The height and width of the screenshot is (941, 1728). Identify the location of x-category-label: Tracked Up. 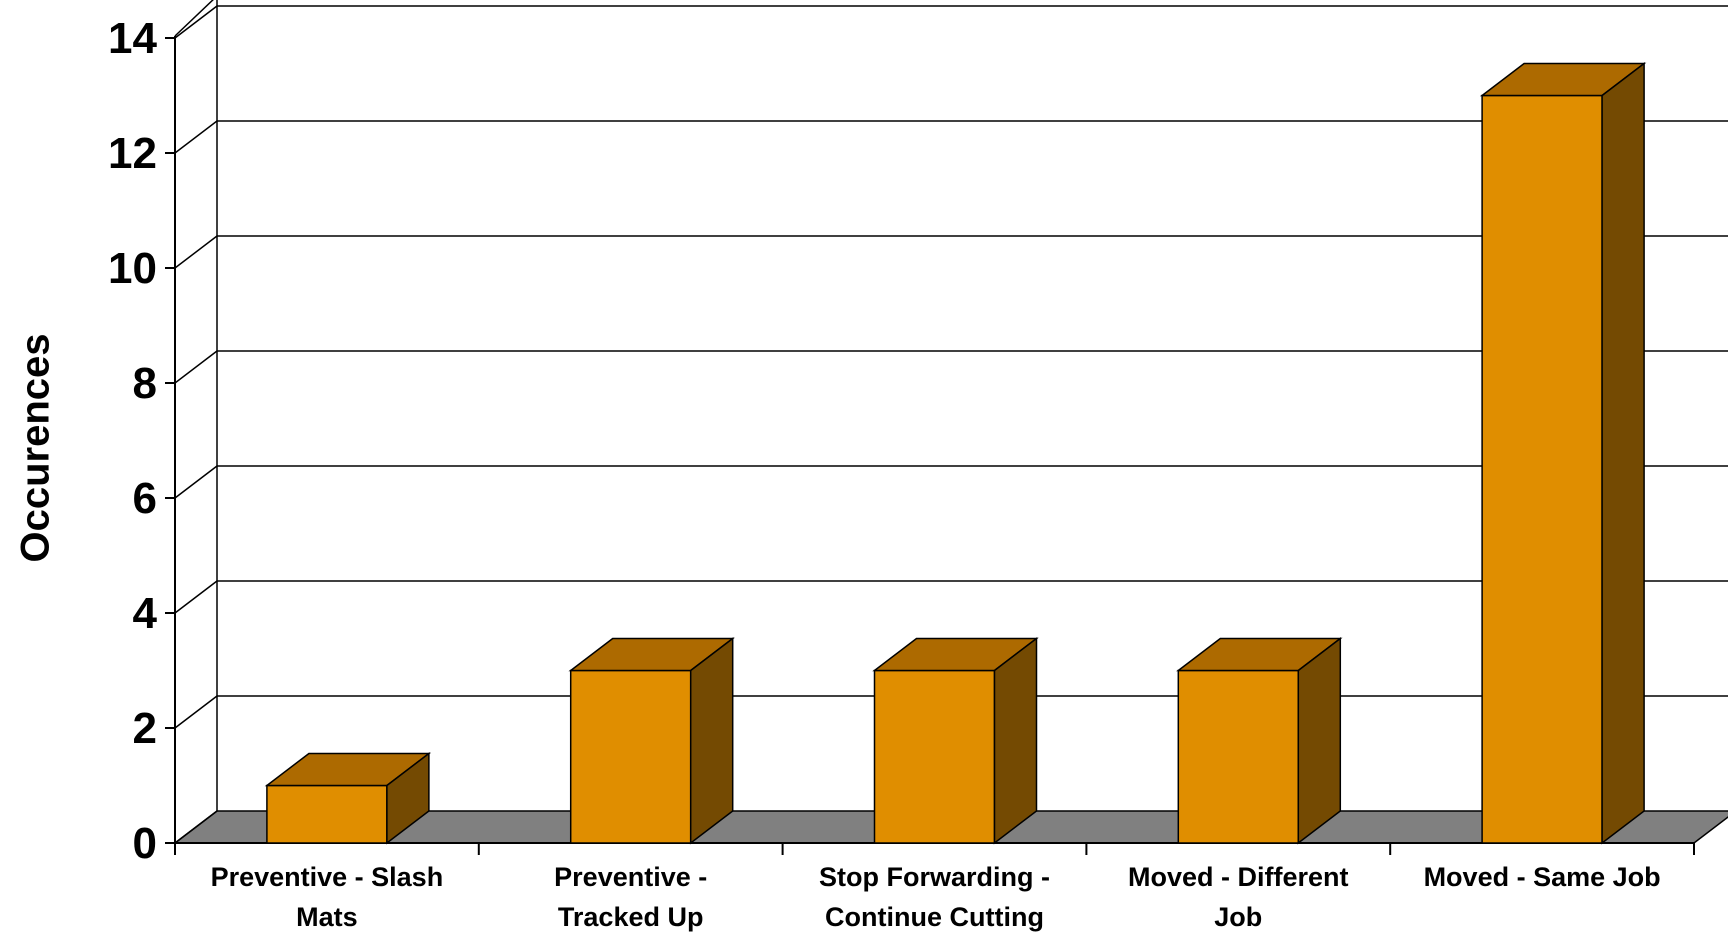
(631, 917).